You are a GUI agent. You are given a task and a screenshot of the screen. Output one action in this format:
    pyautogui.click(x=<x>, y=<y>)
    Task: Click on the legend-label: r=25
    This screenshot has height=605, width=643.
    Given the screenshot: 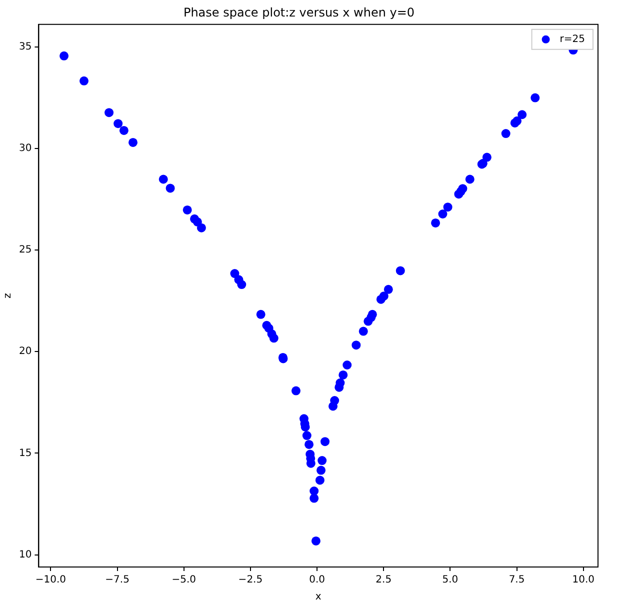 What is the action you would take?
    pyautogui.click(x=573, y=39)
    